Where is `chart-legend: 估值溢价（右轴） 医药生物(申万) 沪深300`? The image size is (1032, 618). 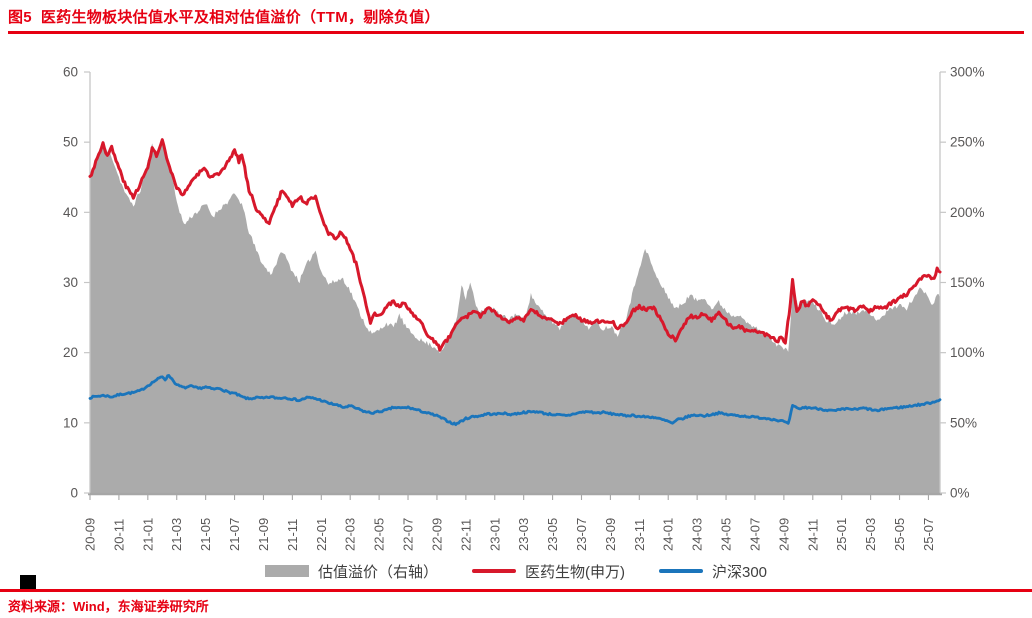
chart-legend: 估值溢价（右轴） 医药生物(申万) 沪深300 is located at coordinates (516, 571).